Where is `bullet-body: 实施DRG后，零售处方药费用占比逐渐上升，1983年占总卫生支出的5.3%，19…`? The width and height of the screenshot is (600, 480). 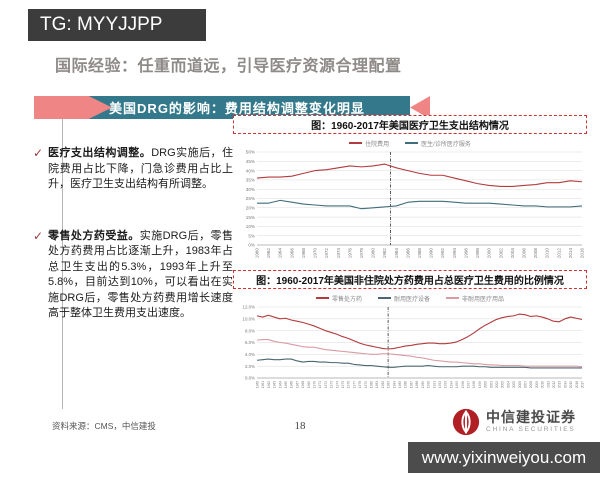
bullet-body: 实施DRG后，零售处方药费用占比逐渐上升，1983年占总卫生支出的5.3%，19… is located at coordinates (140, 274).